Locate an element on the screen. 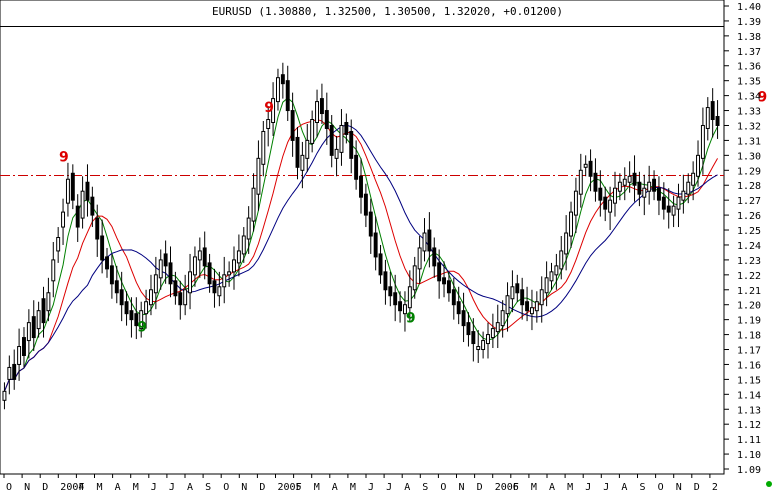  x-tick-label: A is located at coordinates (624, 487).